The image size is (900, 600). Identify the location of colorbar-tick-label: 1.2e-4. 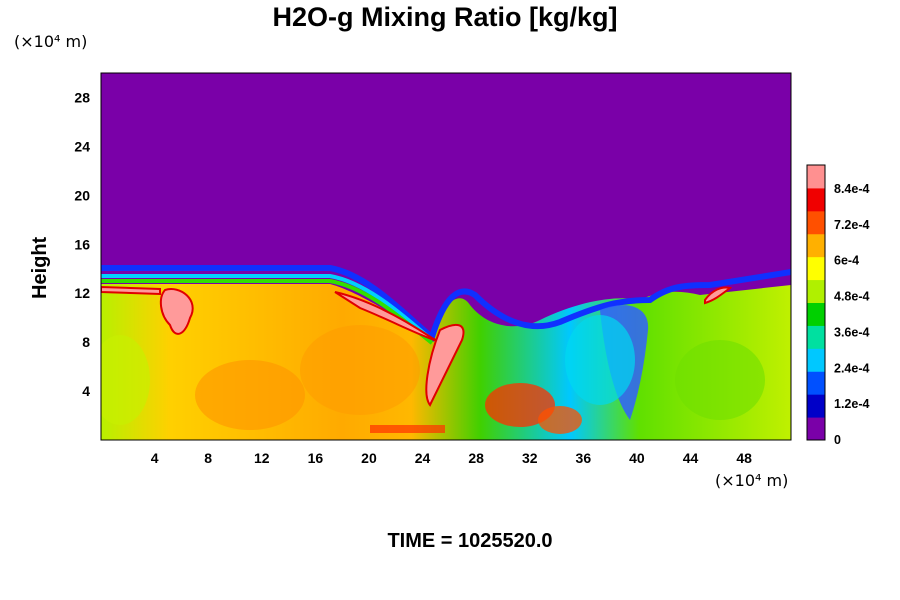
(851, 404).